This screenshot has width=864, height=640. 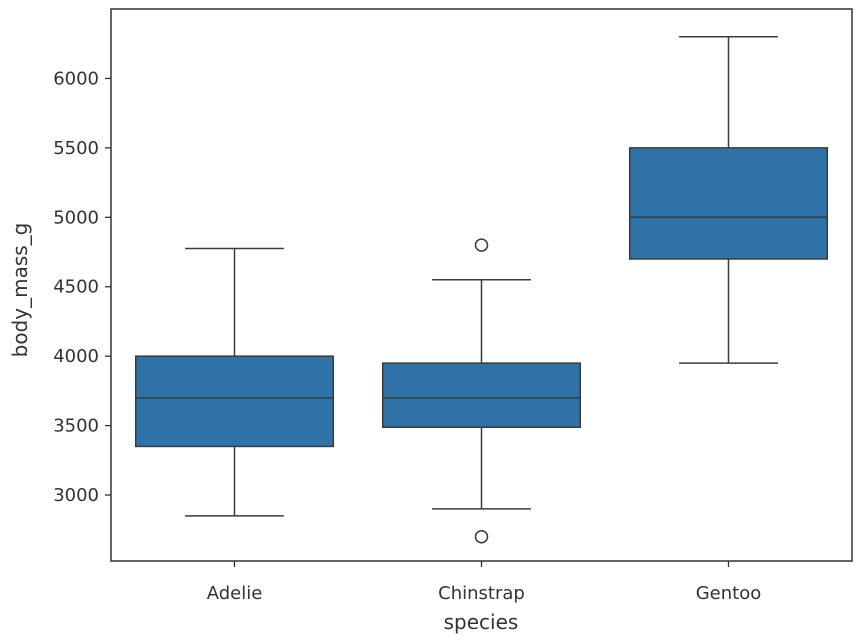 I want to click on x-tick-label: Gentoo, so click(x=729, y=593).